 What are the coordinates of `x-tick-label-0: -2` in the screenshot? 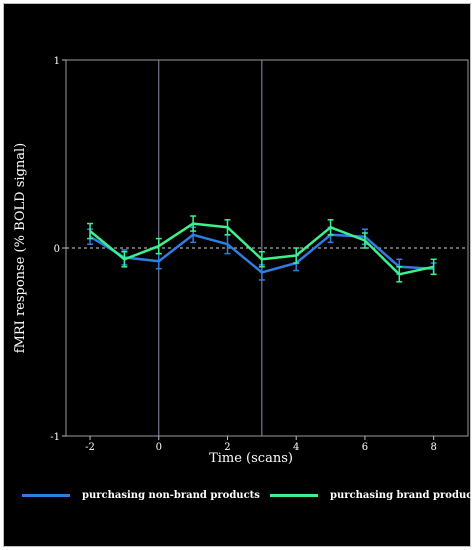 It's located at (90, 447).